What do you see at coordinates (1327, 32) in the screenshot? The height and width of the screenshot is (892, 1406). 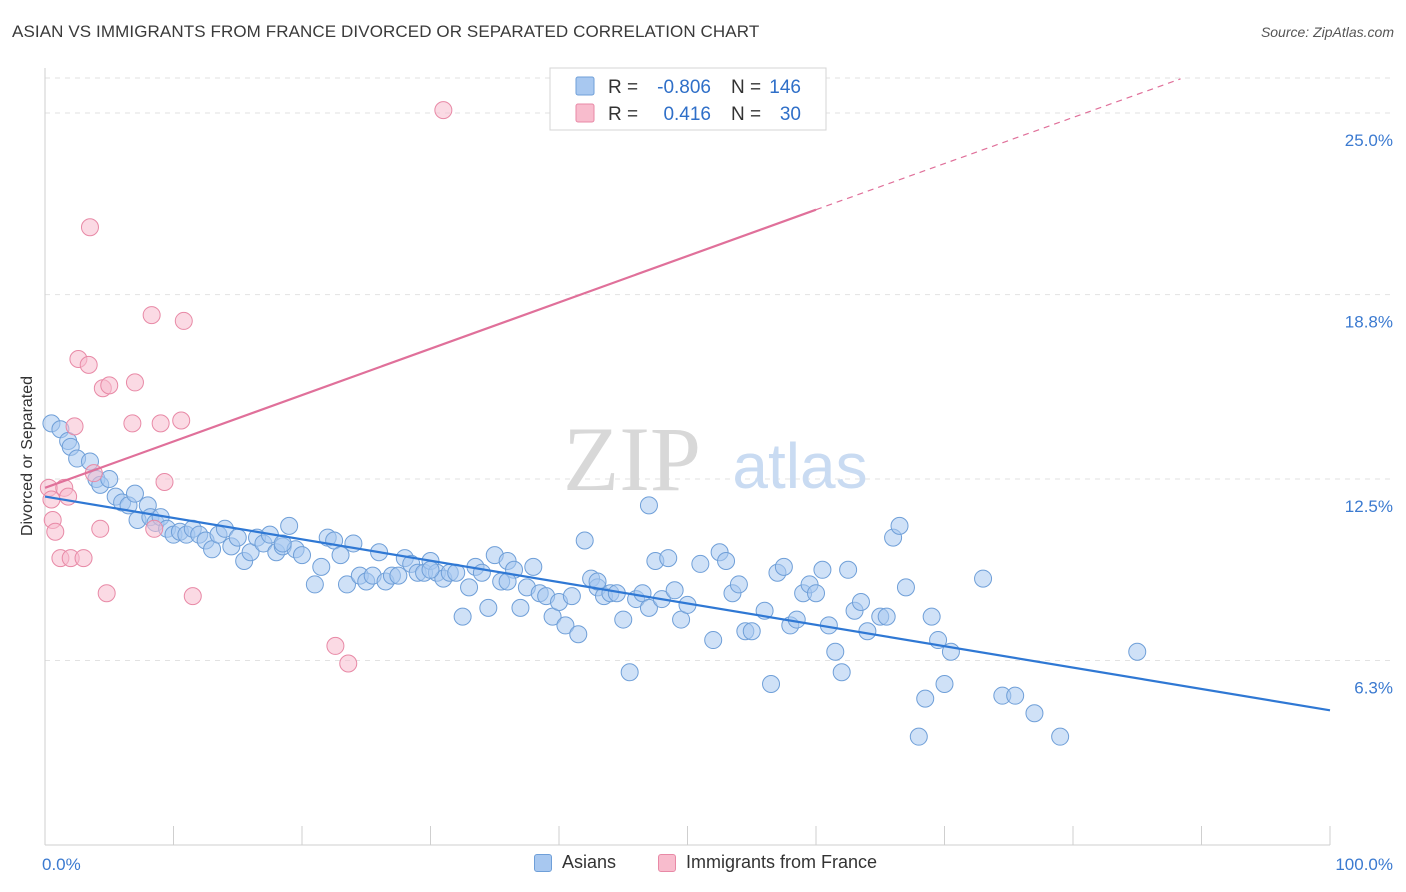 I see `source-credit: Source: ZipAtlas.com` at bounding box center [1327, 32].